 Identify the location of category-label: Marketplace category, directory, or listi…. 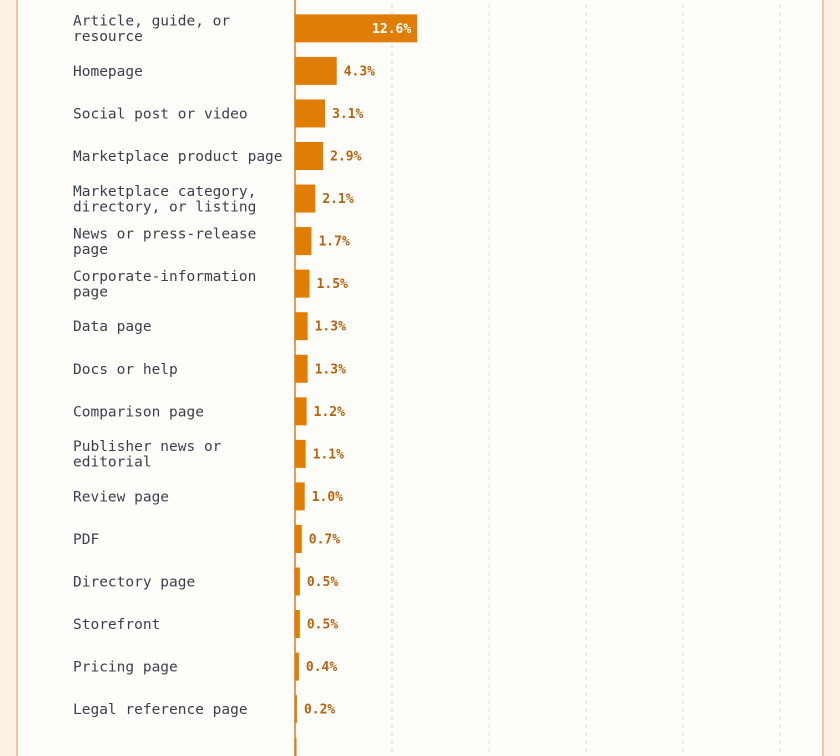
(164, 200).